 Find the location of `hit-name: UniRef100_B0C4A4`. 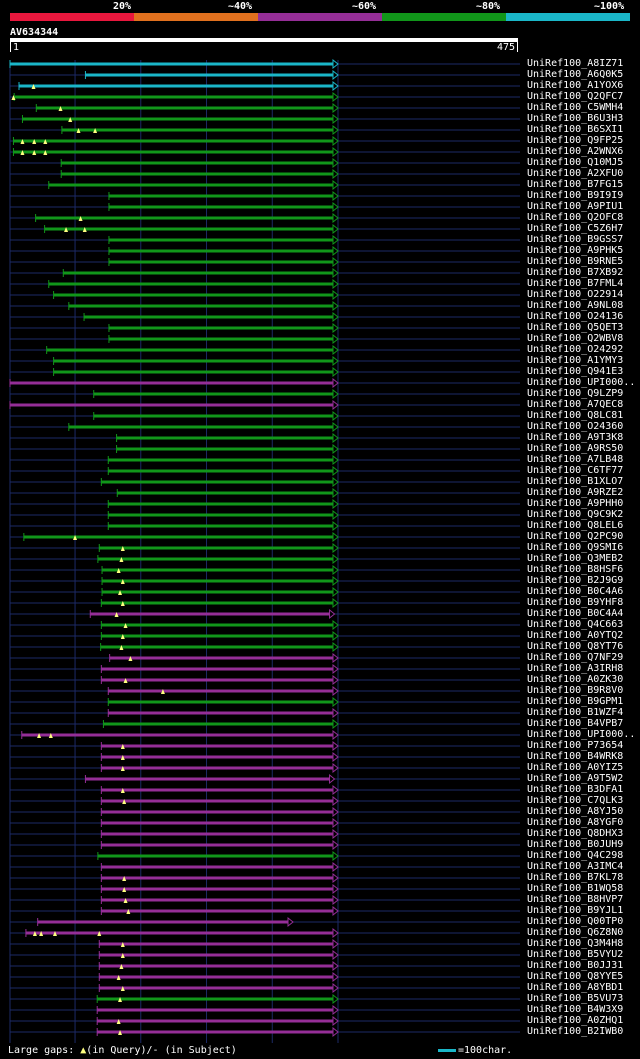

hit-name: UniRef100_B0C4A4 is located at coordinates (575, 613).